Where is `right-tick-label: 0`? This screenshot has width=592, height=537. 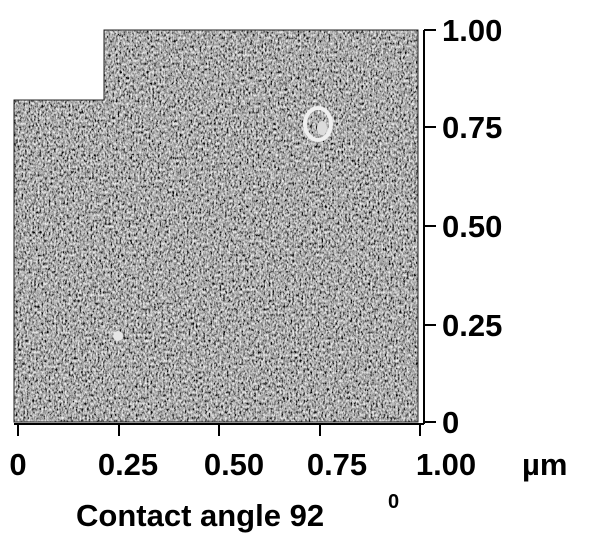 right-tick-label: 0 is located at coordinates (450, 422).